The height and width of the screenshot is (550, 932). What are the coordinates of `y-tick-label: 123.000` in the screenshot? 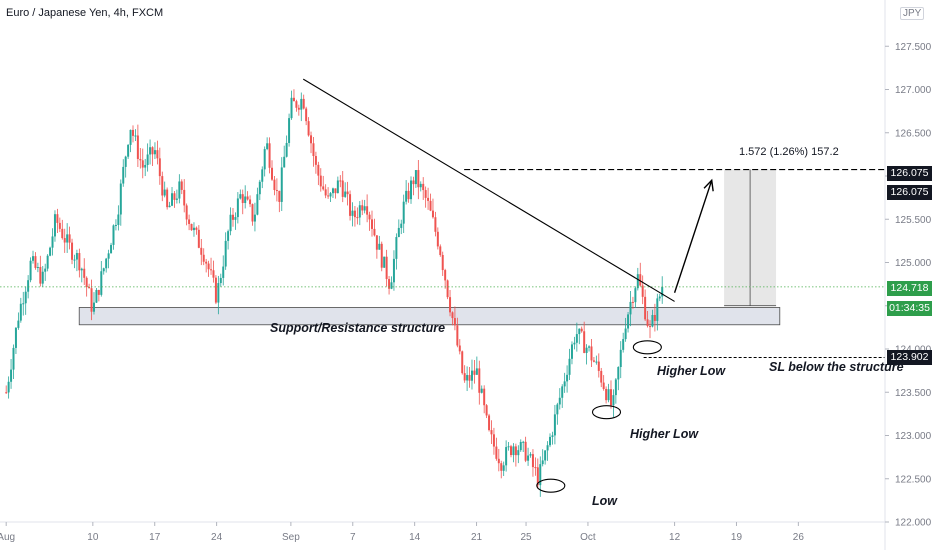 It's located at (913, 436).